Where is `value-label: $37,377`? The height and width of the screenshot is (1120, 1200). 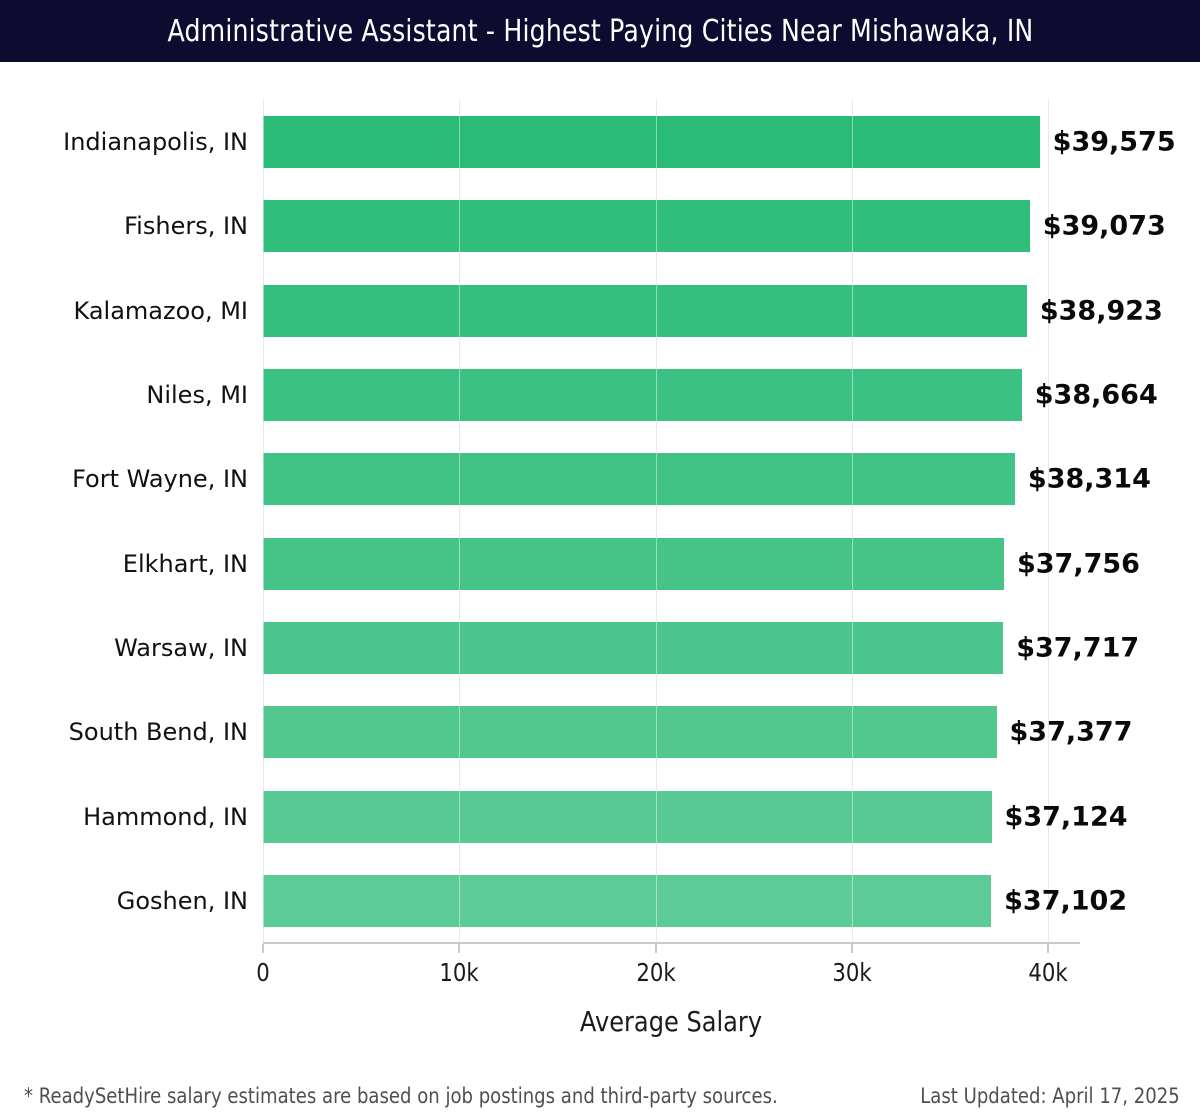 value-label: $37,377 is located at coordinates (1071, 732).